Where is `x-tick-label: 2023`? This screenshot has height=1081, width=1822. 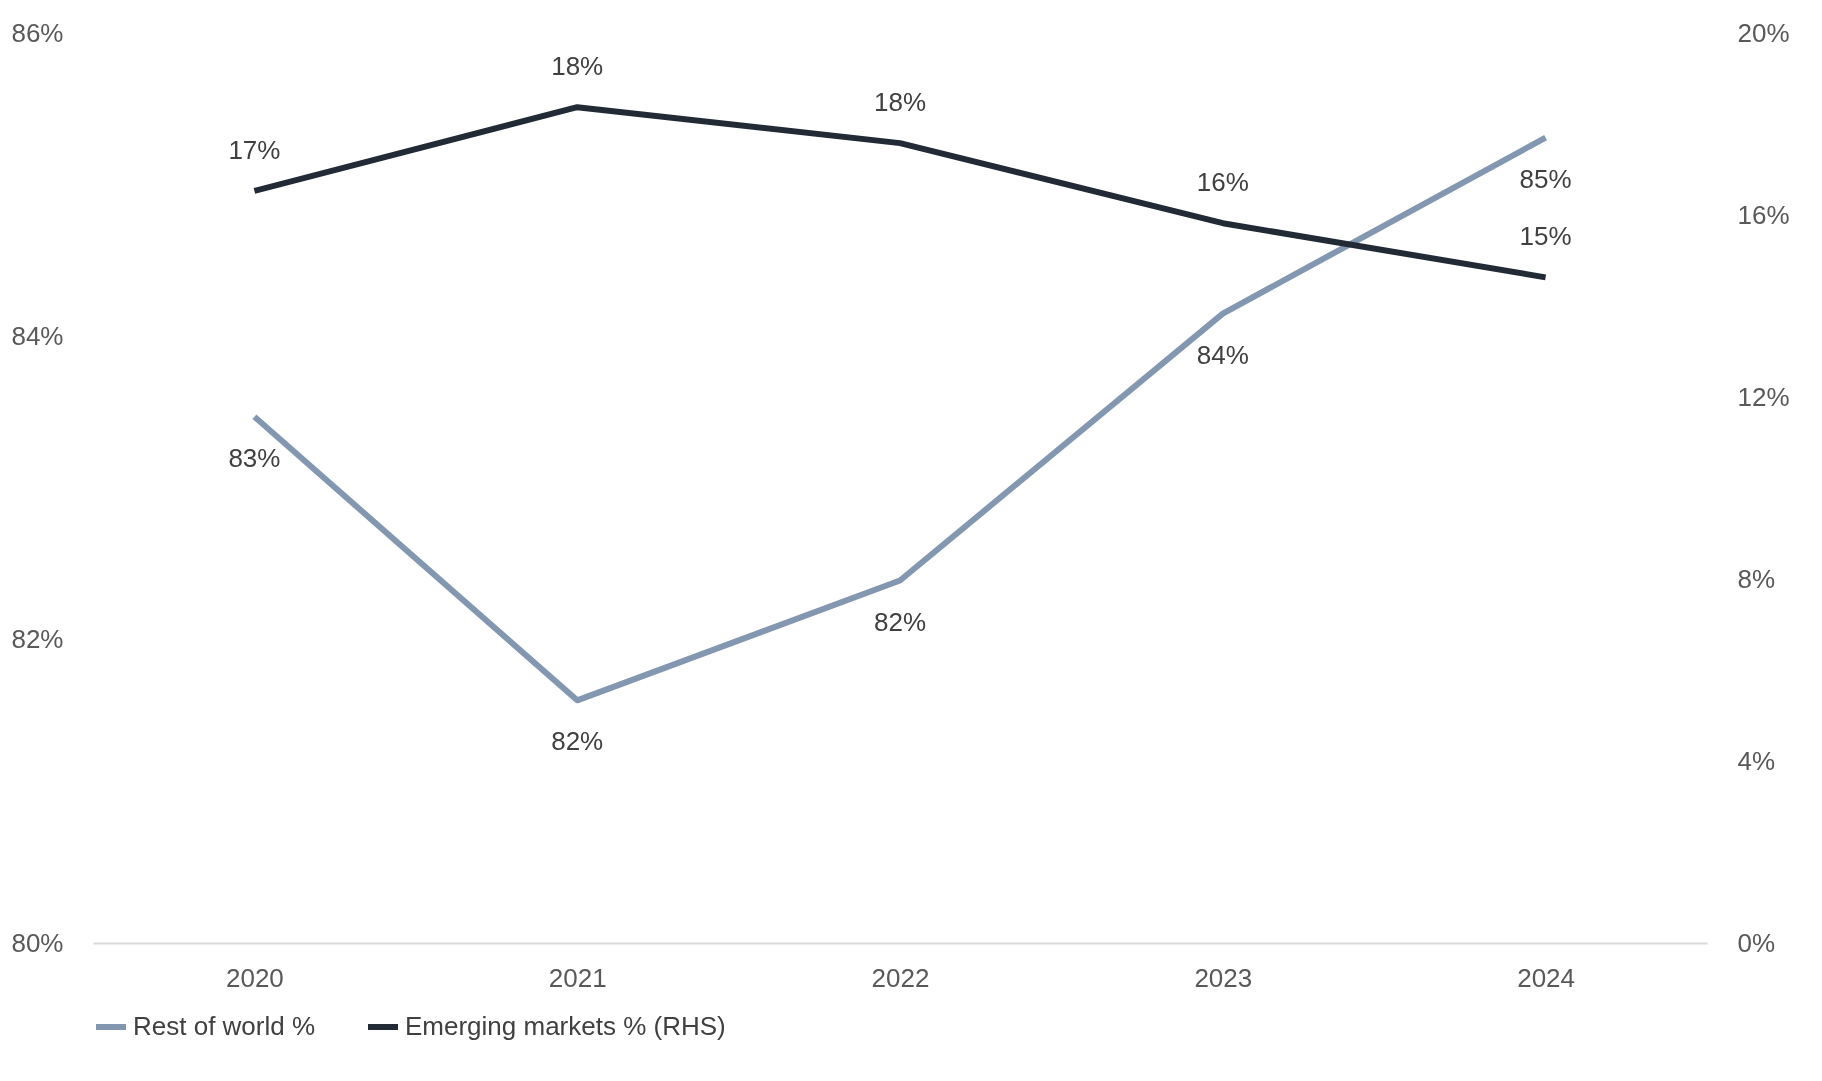 x-tick-label: 2023 is located at coordinates (1223, 977).